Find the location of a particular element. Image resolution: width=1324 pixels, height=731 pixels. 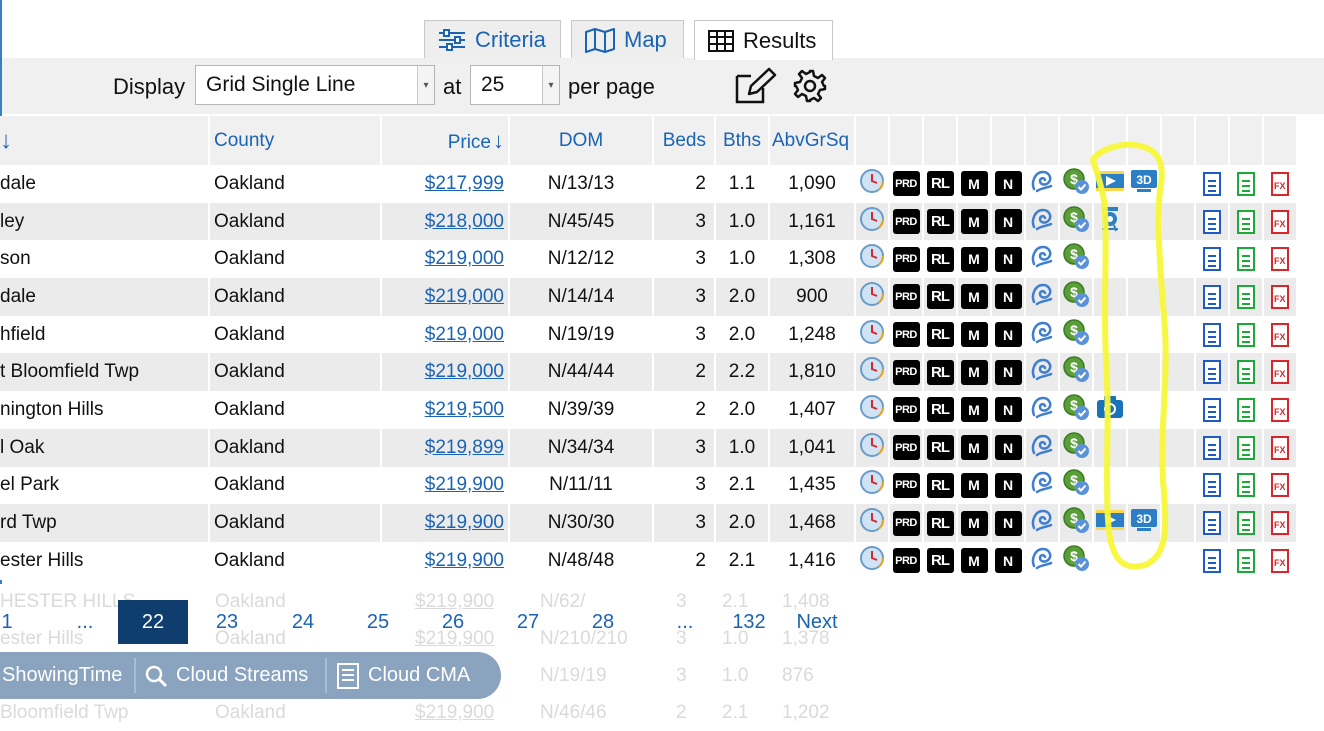

column-header-city-sort: ↓ is located at coordinates (105, 140).